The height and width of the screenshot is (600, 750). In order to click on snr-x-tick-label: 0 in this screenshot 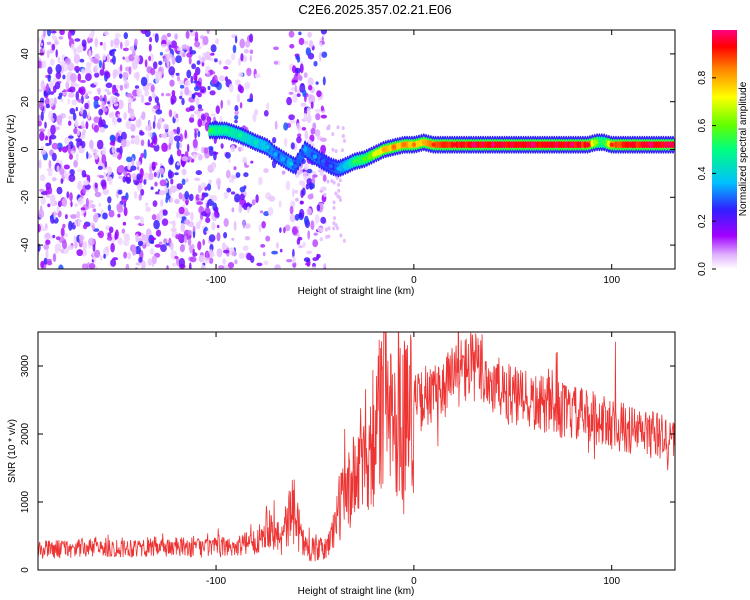, I will do `click(414, 581)`.